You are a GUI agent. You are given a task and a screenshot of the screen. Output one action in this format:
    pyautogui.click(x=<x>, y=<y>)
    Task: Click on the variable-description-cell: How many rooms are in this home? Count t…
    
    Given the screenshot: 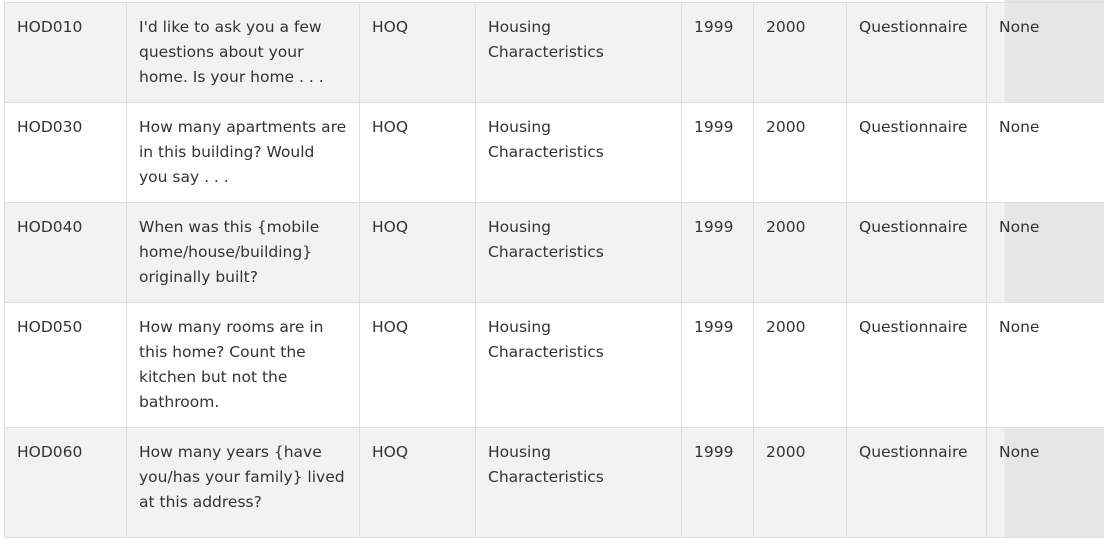 What is the action you would take?
    pyautogui.click(x=243, y=365)
    